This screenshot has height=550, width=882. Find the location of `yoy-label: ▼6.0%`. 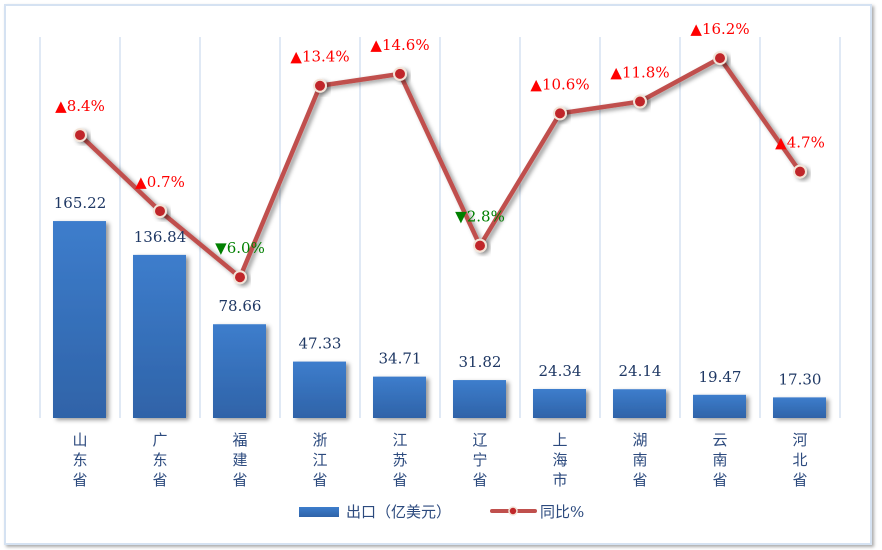

yoy-label: ▼6.0% is located at coordinates (240, 248).